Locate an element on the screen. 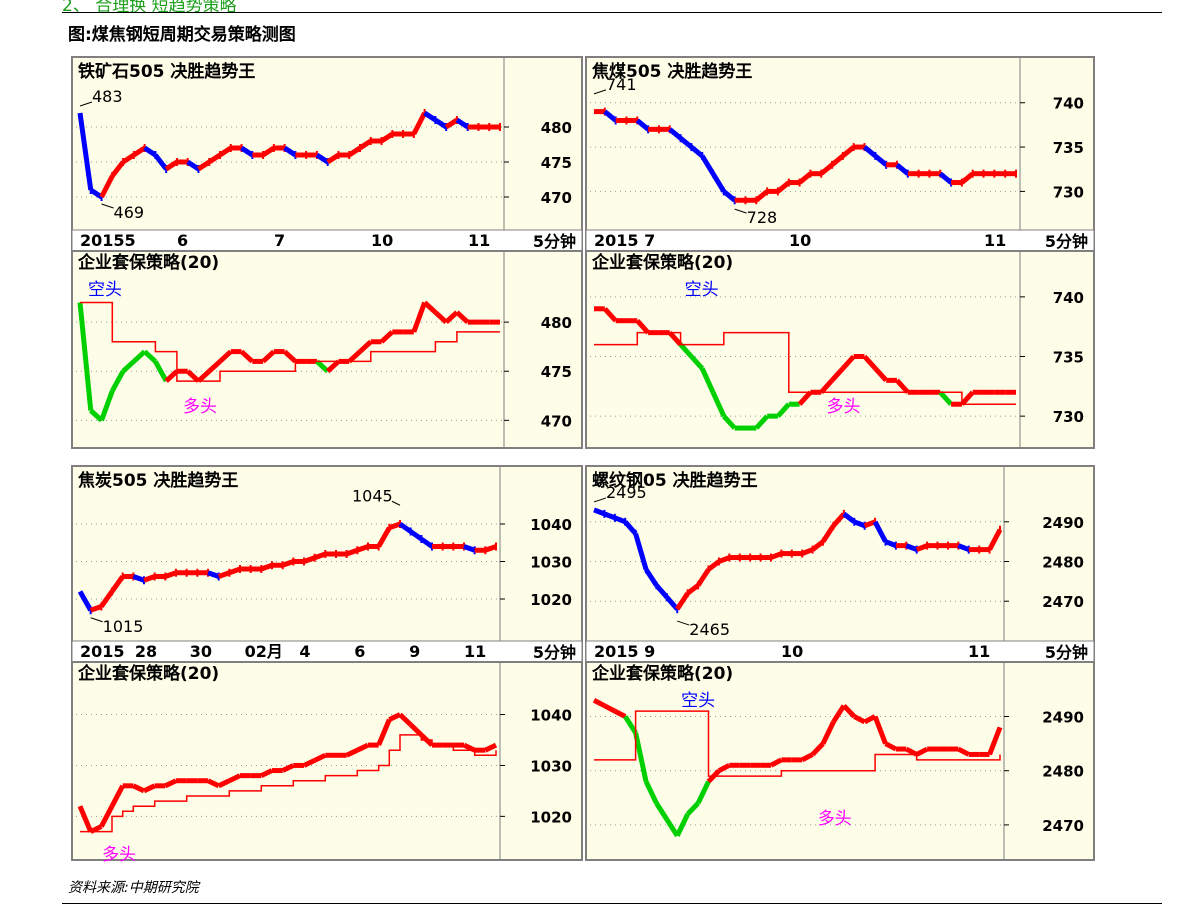  x-tick-label: 30 is located at coordinates (201, 651).